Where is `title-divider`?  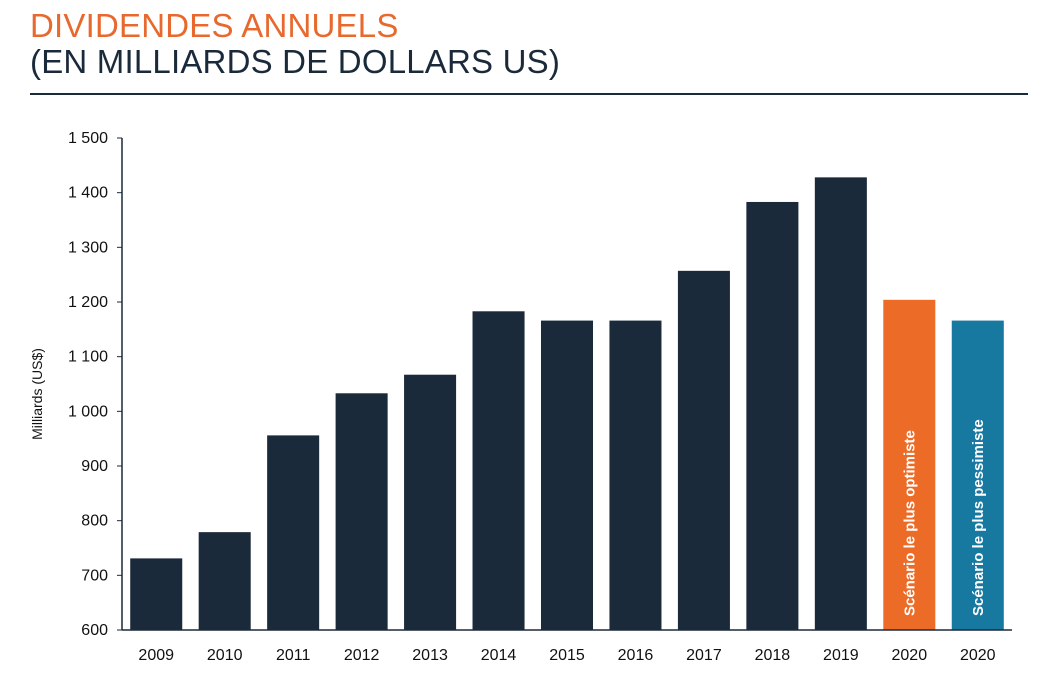
title-divider is located at coordinates (529, 94).